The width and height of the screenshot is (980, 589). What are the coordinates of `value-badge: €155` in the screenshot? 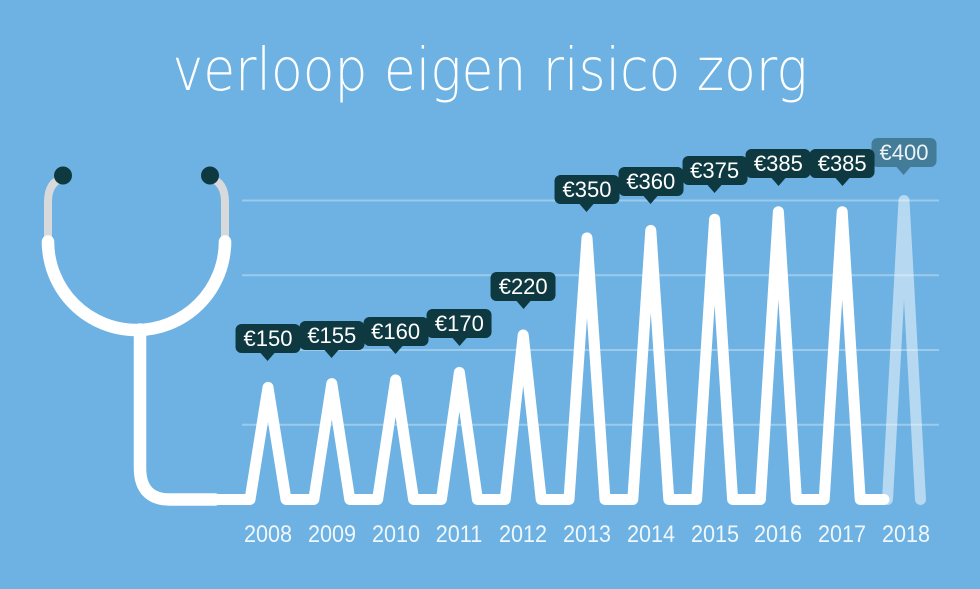 It's located at (332, 335).